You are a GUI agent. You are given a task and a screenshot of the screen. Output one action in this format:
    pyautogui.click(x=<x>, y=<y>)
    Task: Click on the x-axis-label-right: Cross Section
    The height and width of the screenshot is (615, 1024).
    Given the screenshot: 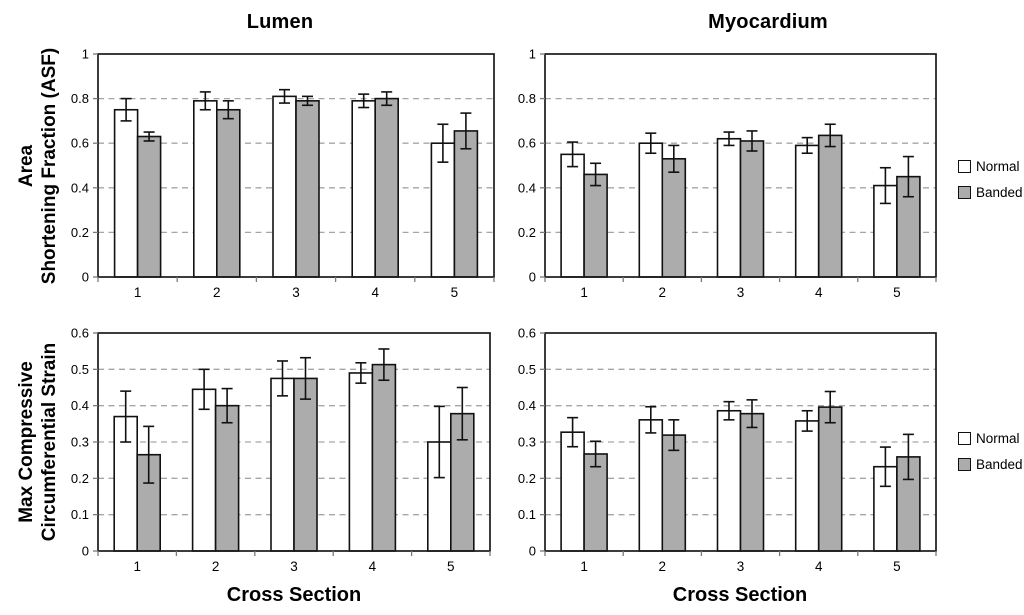 What is the action you would take?
    pyautogui.click(x=740, y=595)
    